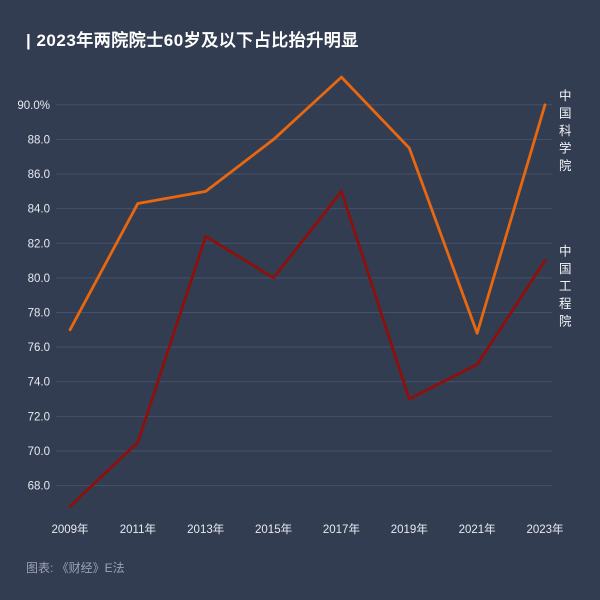  What do you see at coordinates (75, 568) in the screenshot?
I see `chart-source: 图表: 《财经》E法` at bounding box center [75, 568].